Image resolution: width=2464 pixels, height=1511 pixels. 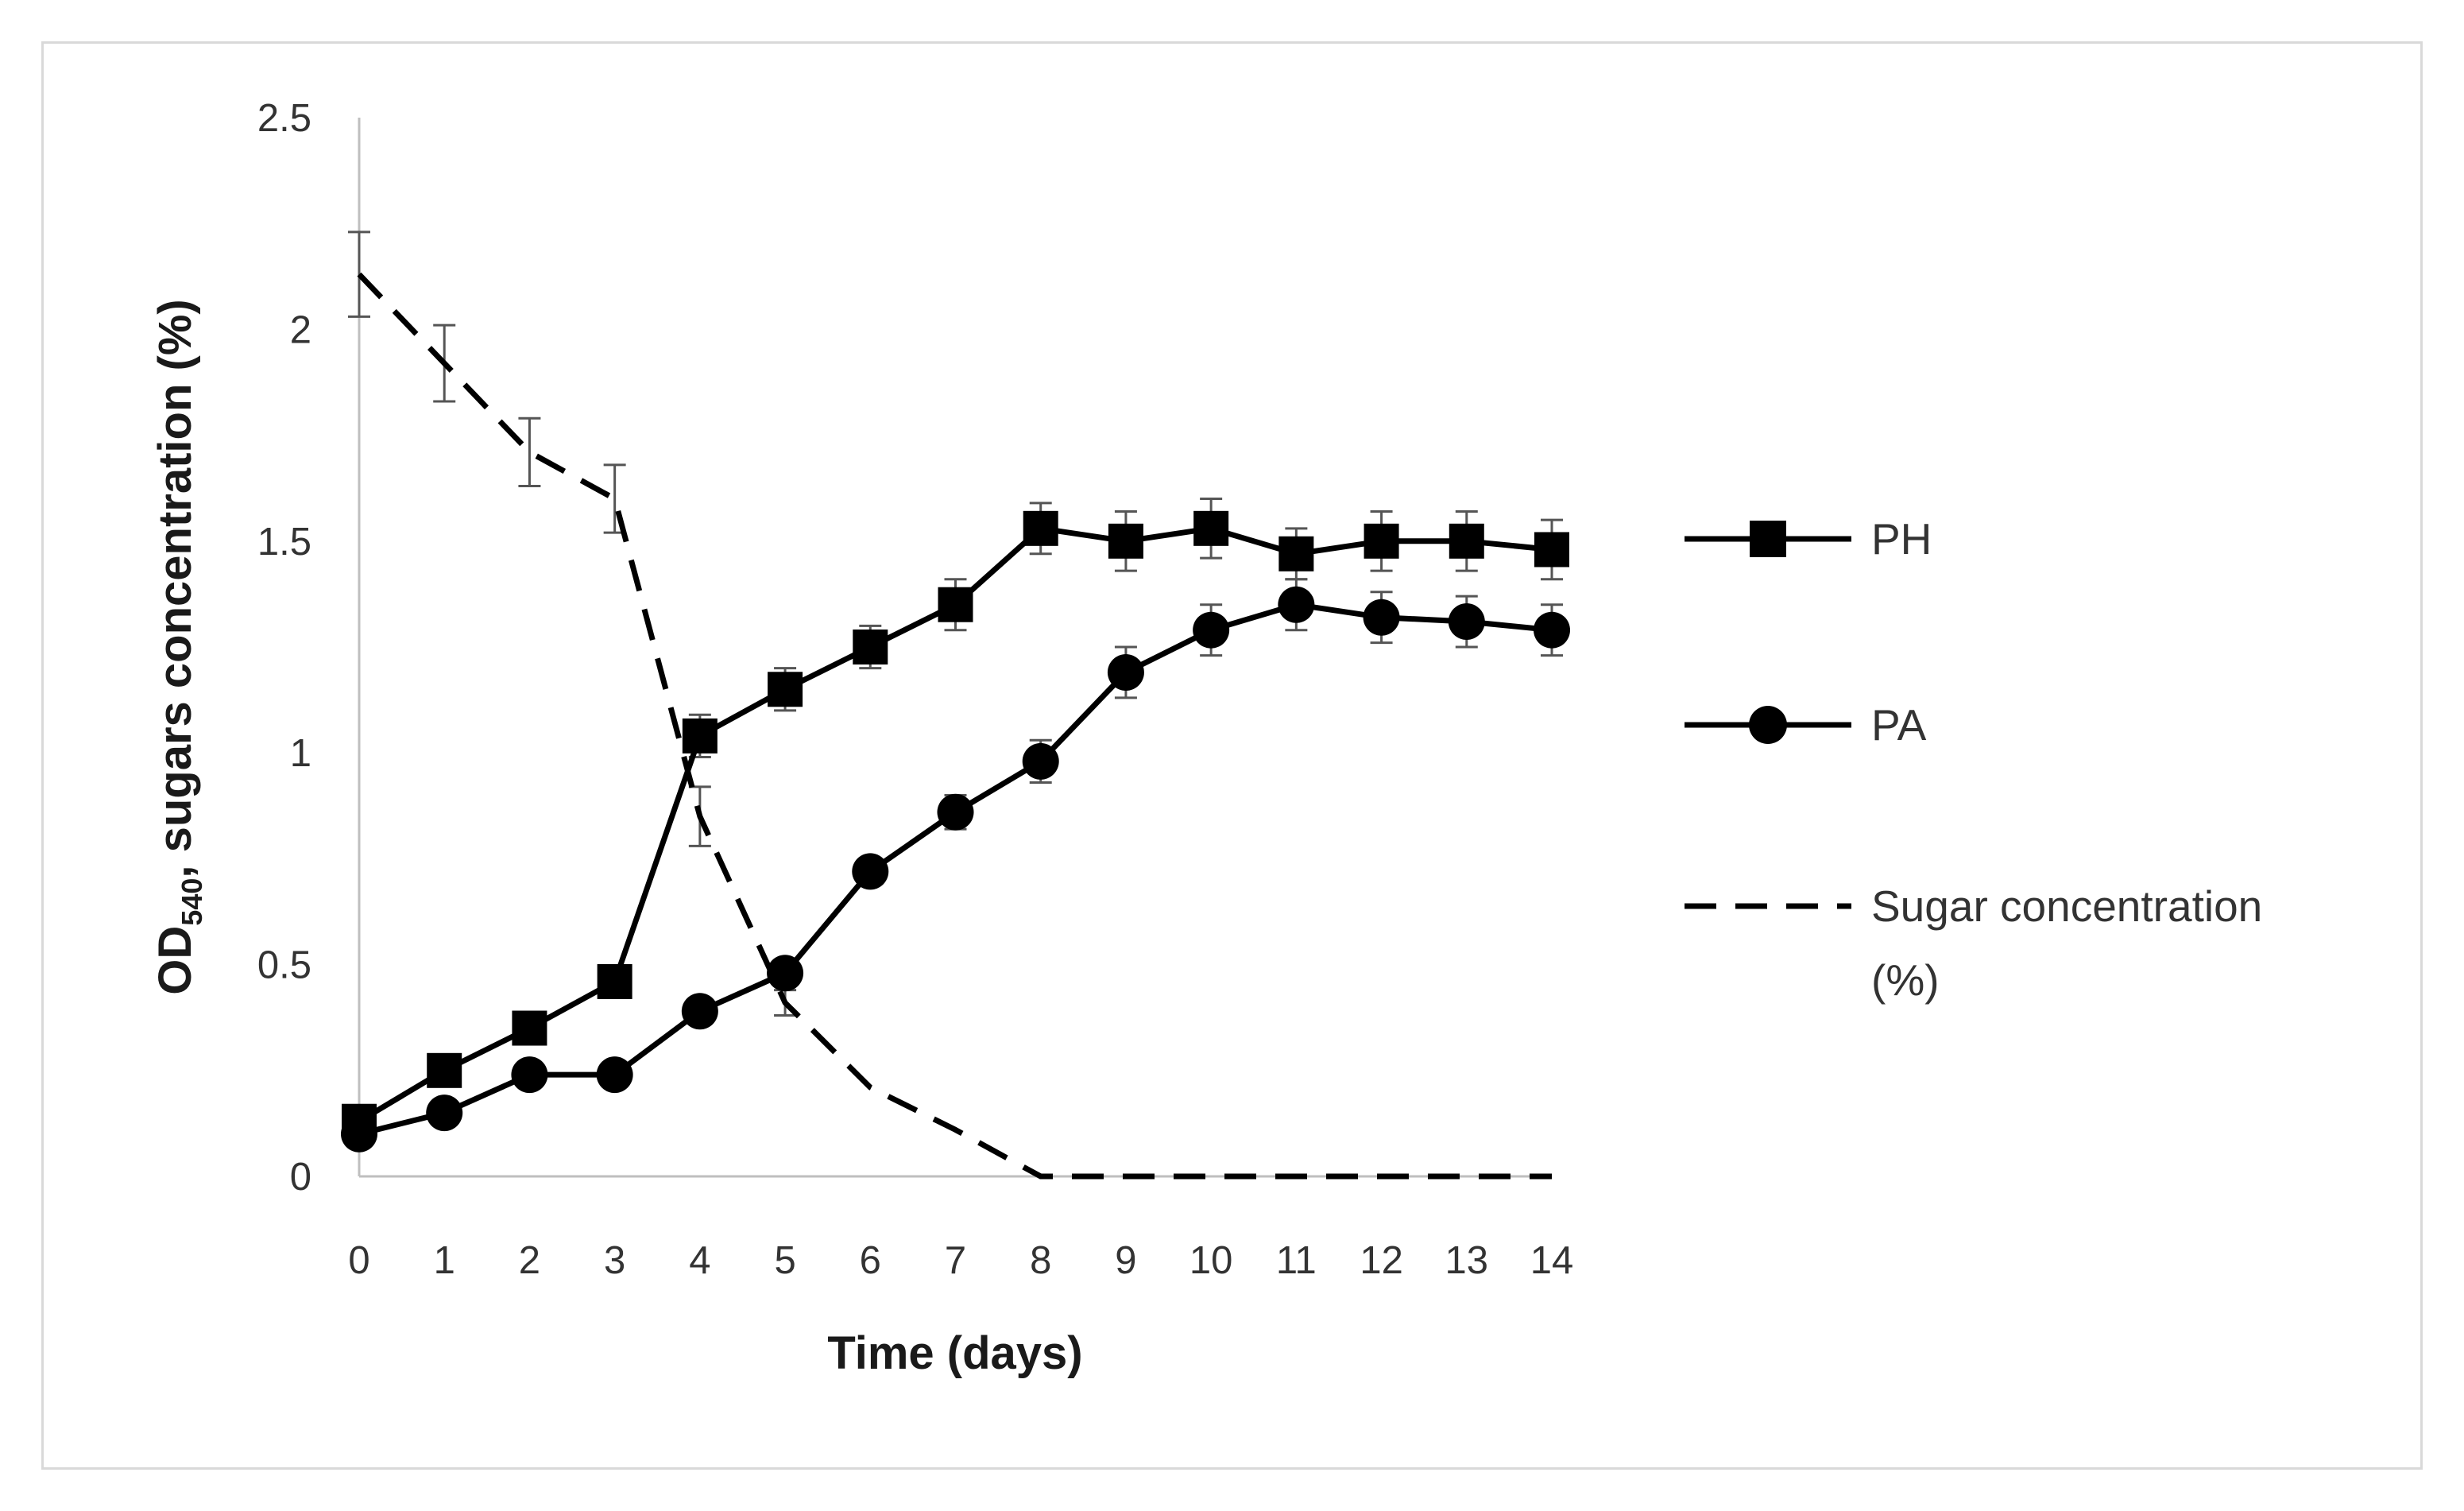 What do you see at coordinates (1211, 1260) in the screenshot?
I see `x-tick-label: 10` at bounding box center [1211, 1260].